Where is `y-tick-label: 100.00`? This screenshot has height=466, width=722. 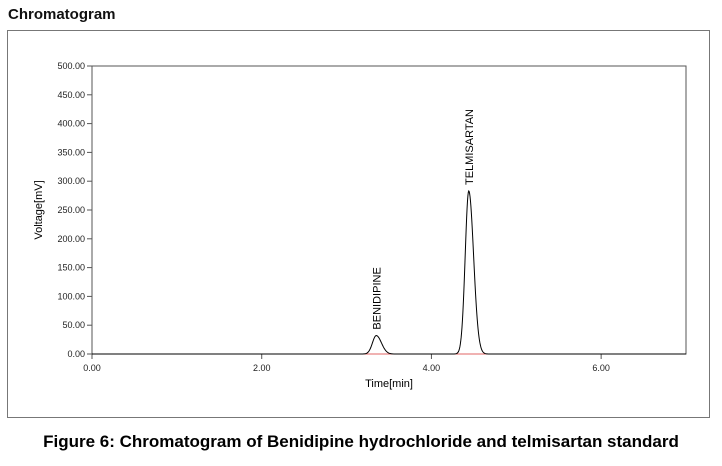 y-tick-label: 100.00 is located at coordinates (71, 296).